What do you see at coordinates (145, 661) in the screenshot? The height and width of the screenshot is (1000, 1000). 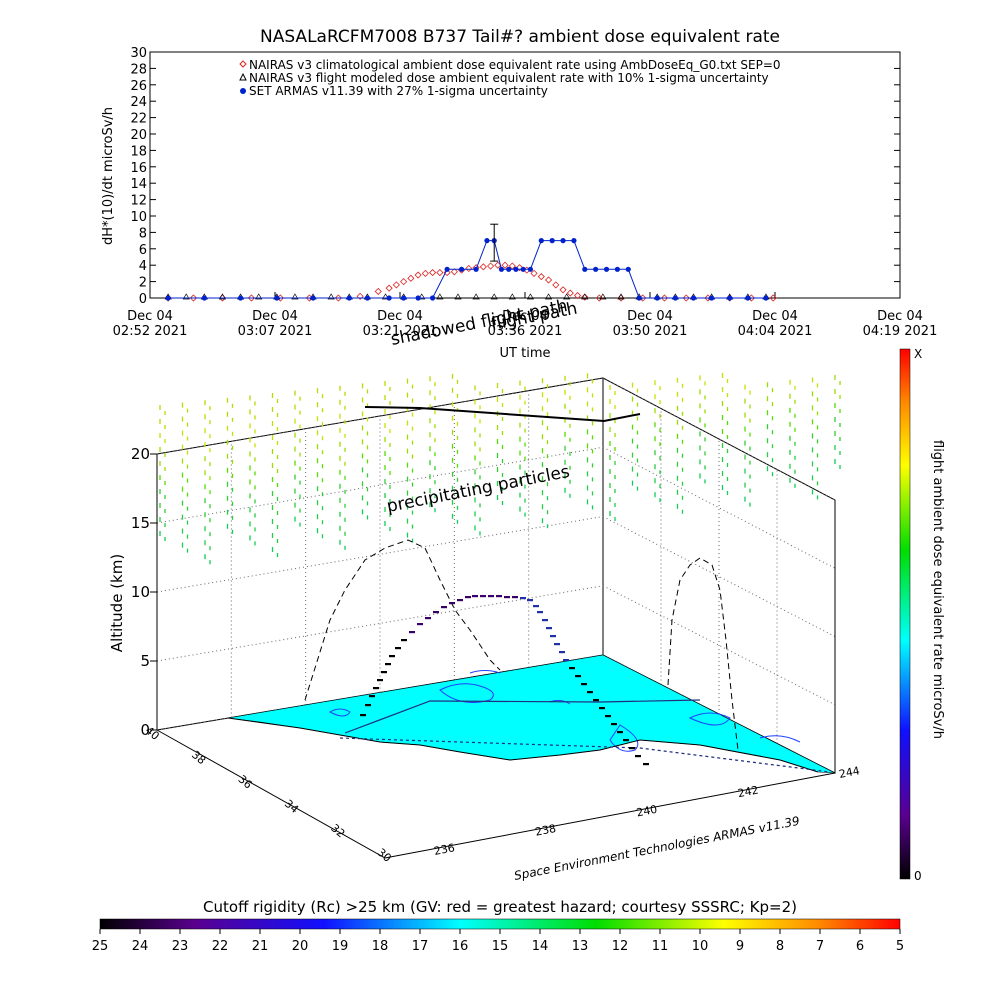 I see `z-tick-label: 5` at bounding box center [145, 661].